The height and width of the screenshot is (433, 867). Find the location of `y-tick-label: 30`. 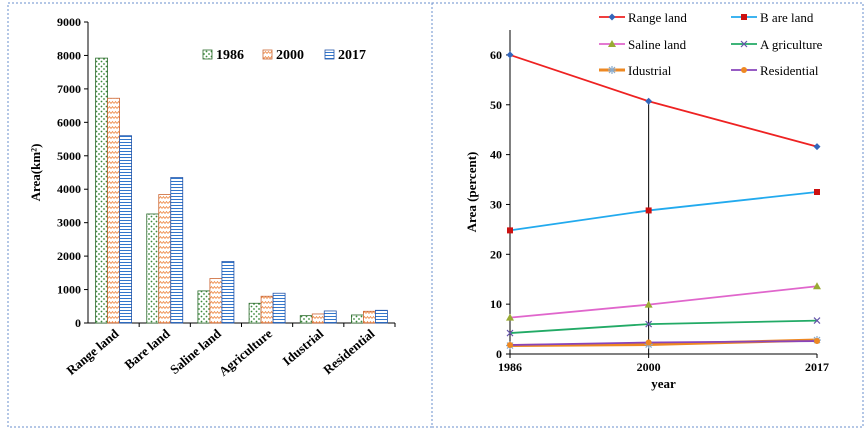

y-tick-label: 30 is located at coordinates (496, 204).